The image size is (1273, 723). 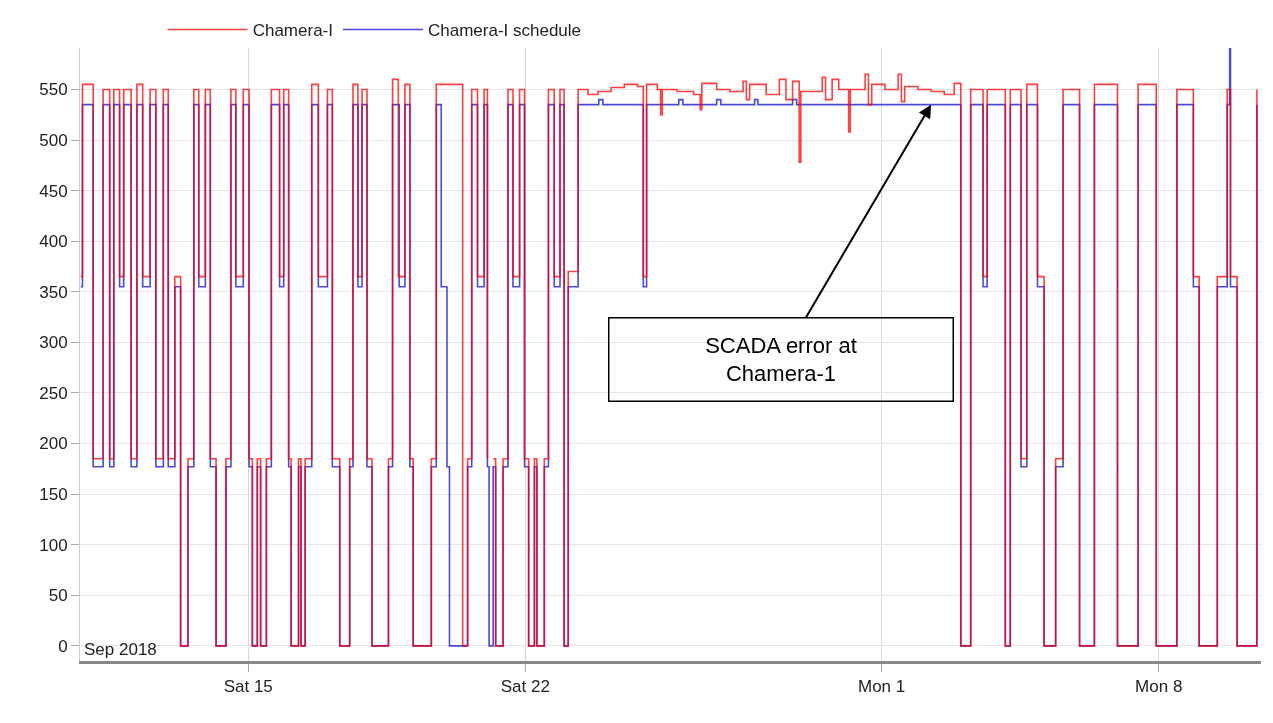 What do you see at coordinates (1159, 687) in the screenshot?
I see `x-tick-label: Mon 8` at bounding box center [1159, 687].